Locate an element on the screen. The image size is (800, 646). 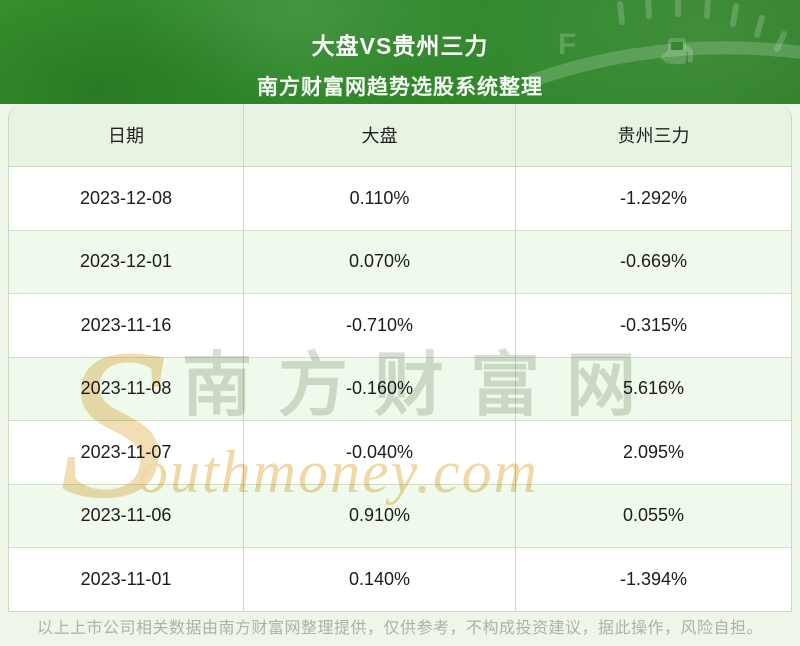
stock-cell: 5.616% is located at coordinates (653, 388).